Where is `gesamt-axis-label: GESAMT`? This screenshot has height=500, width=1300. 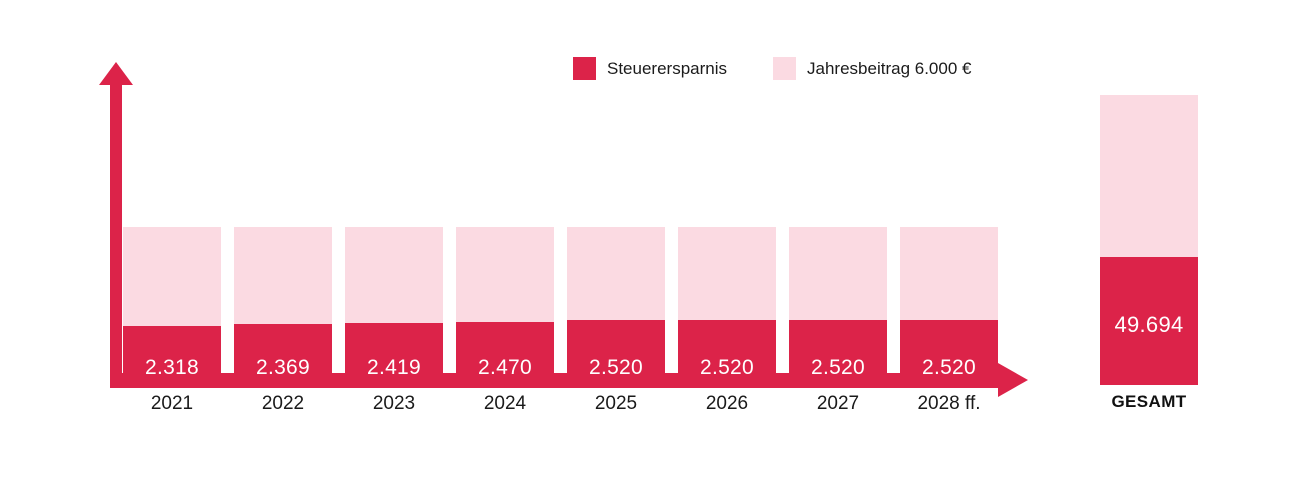
gesamt-axis-label: GESAMT is located at coordinates (1149, 401).